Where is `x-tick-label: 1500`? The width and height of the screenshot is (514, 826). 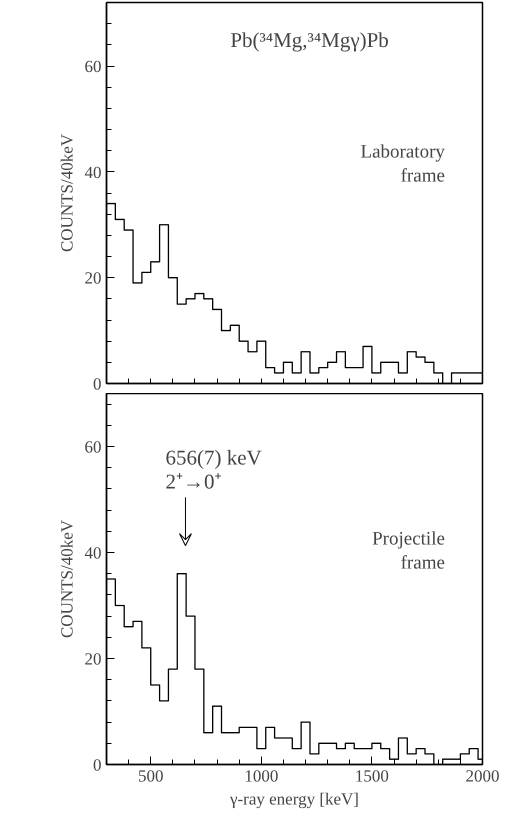 x-tick-label: 1500 is located at coordinates (371, 776).